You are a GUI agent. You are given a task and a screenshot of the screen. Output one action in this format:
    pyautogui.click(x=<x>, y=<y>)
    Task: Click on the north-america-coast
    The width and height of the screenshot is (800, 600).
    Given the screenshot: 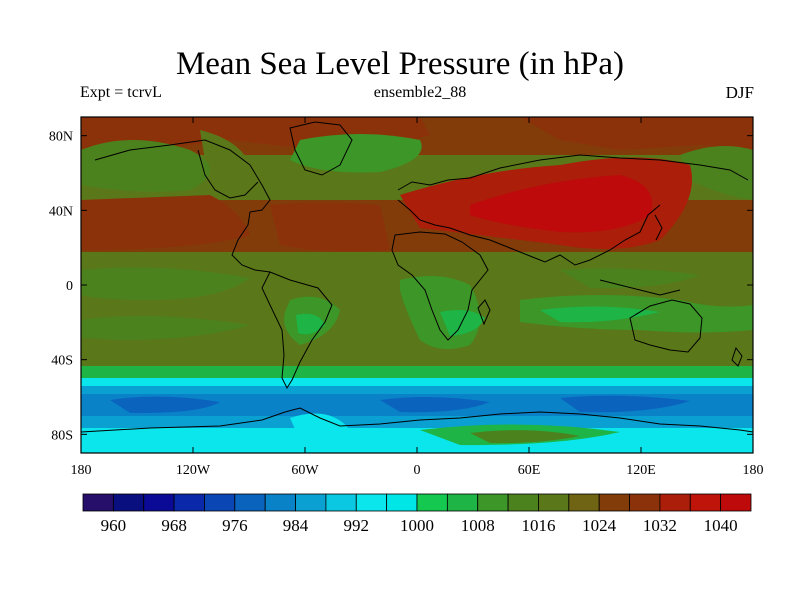 What is the action you would take?
    pyautogui.click(x=182, y=206)
    